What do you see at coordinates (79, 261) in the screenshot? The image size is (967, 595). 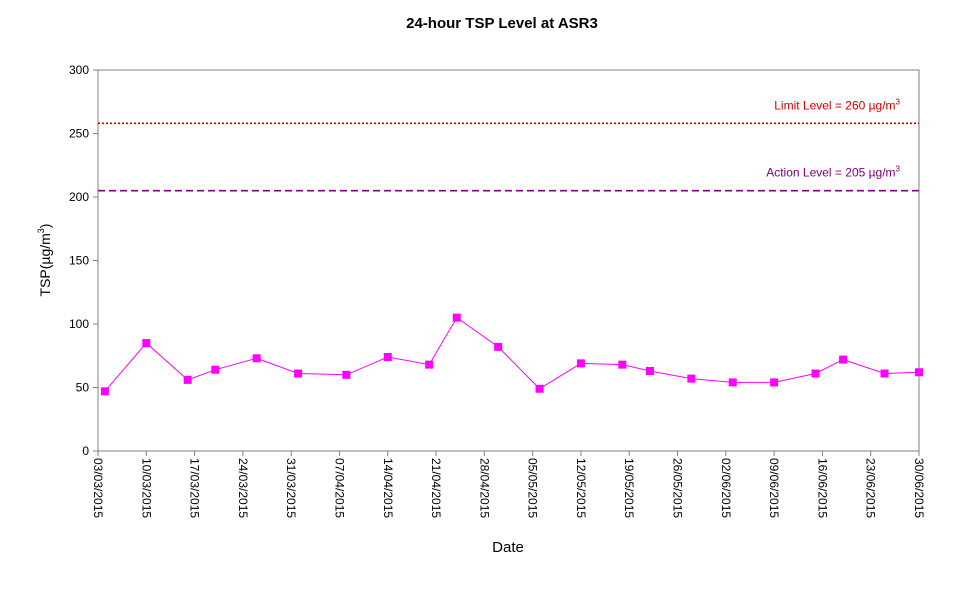 I see `y-tick-label: 150` at bounding box center [79, 261].